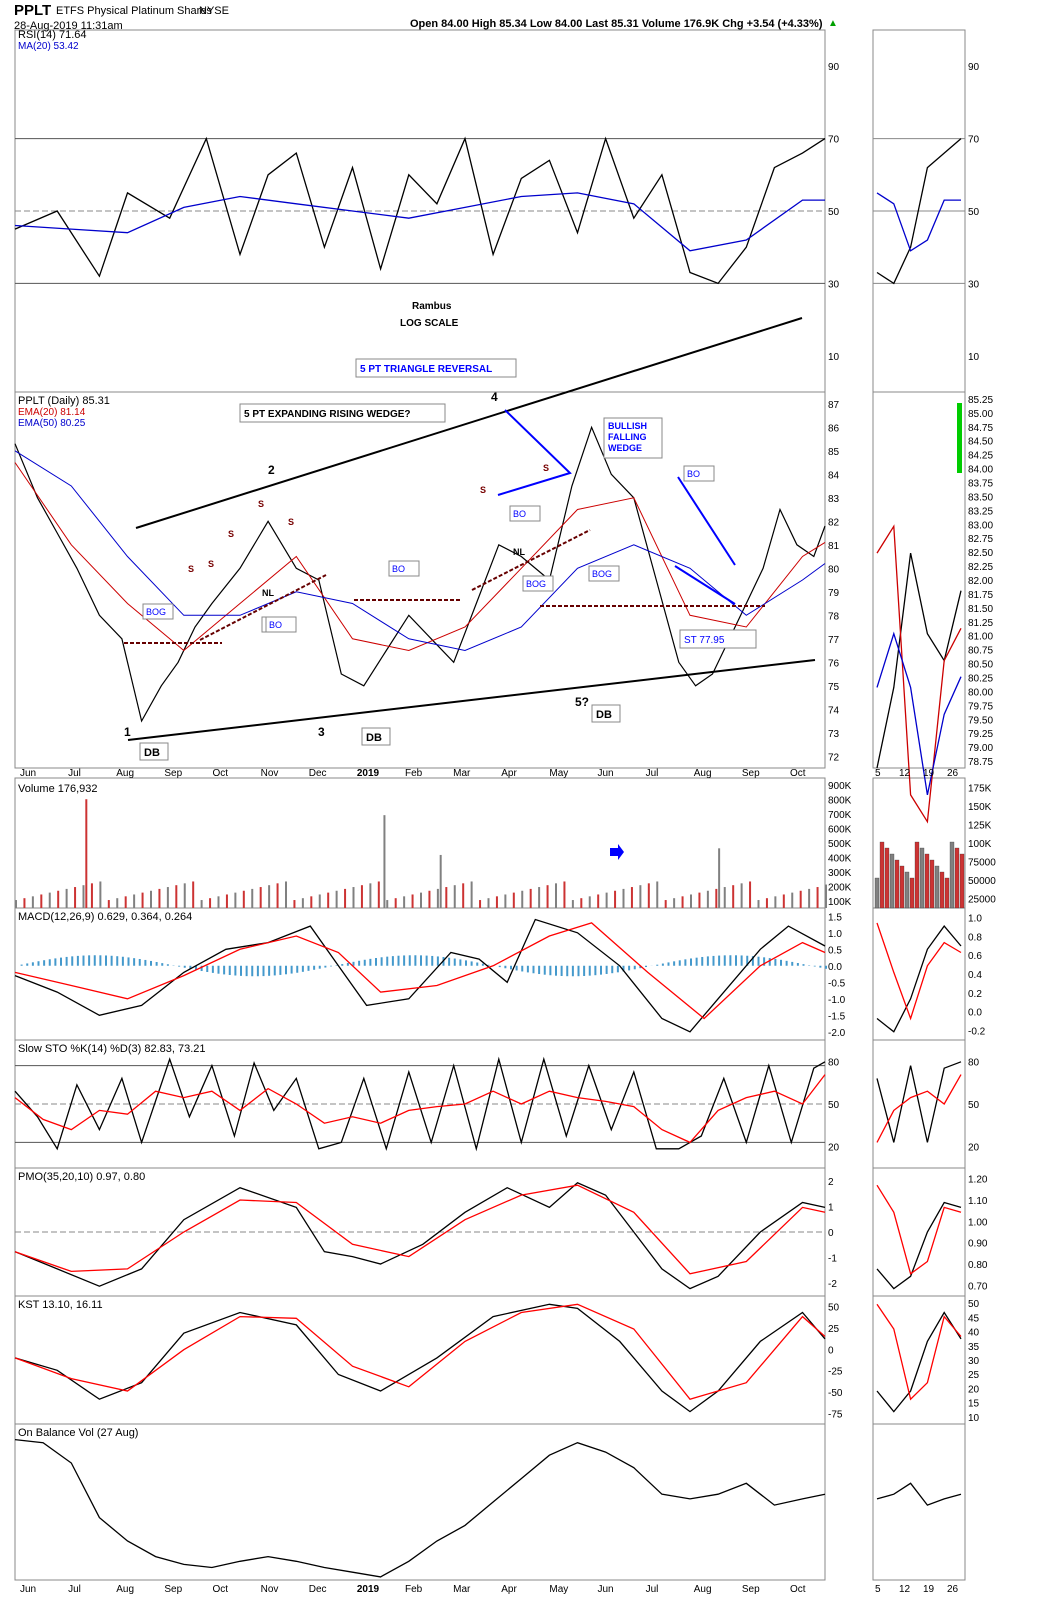 This screenshot has height=1623, width=1050. What do you see at coordinates (953, 1589) in the screenshot?
I see `inset-x-axis-label-bottom: 26` at bounding box center [953, 1589].